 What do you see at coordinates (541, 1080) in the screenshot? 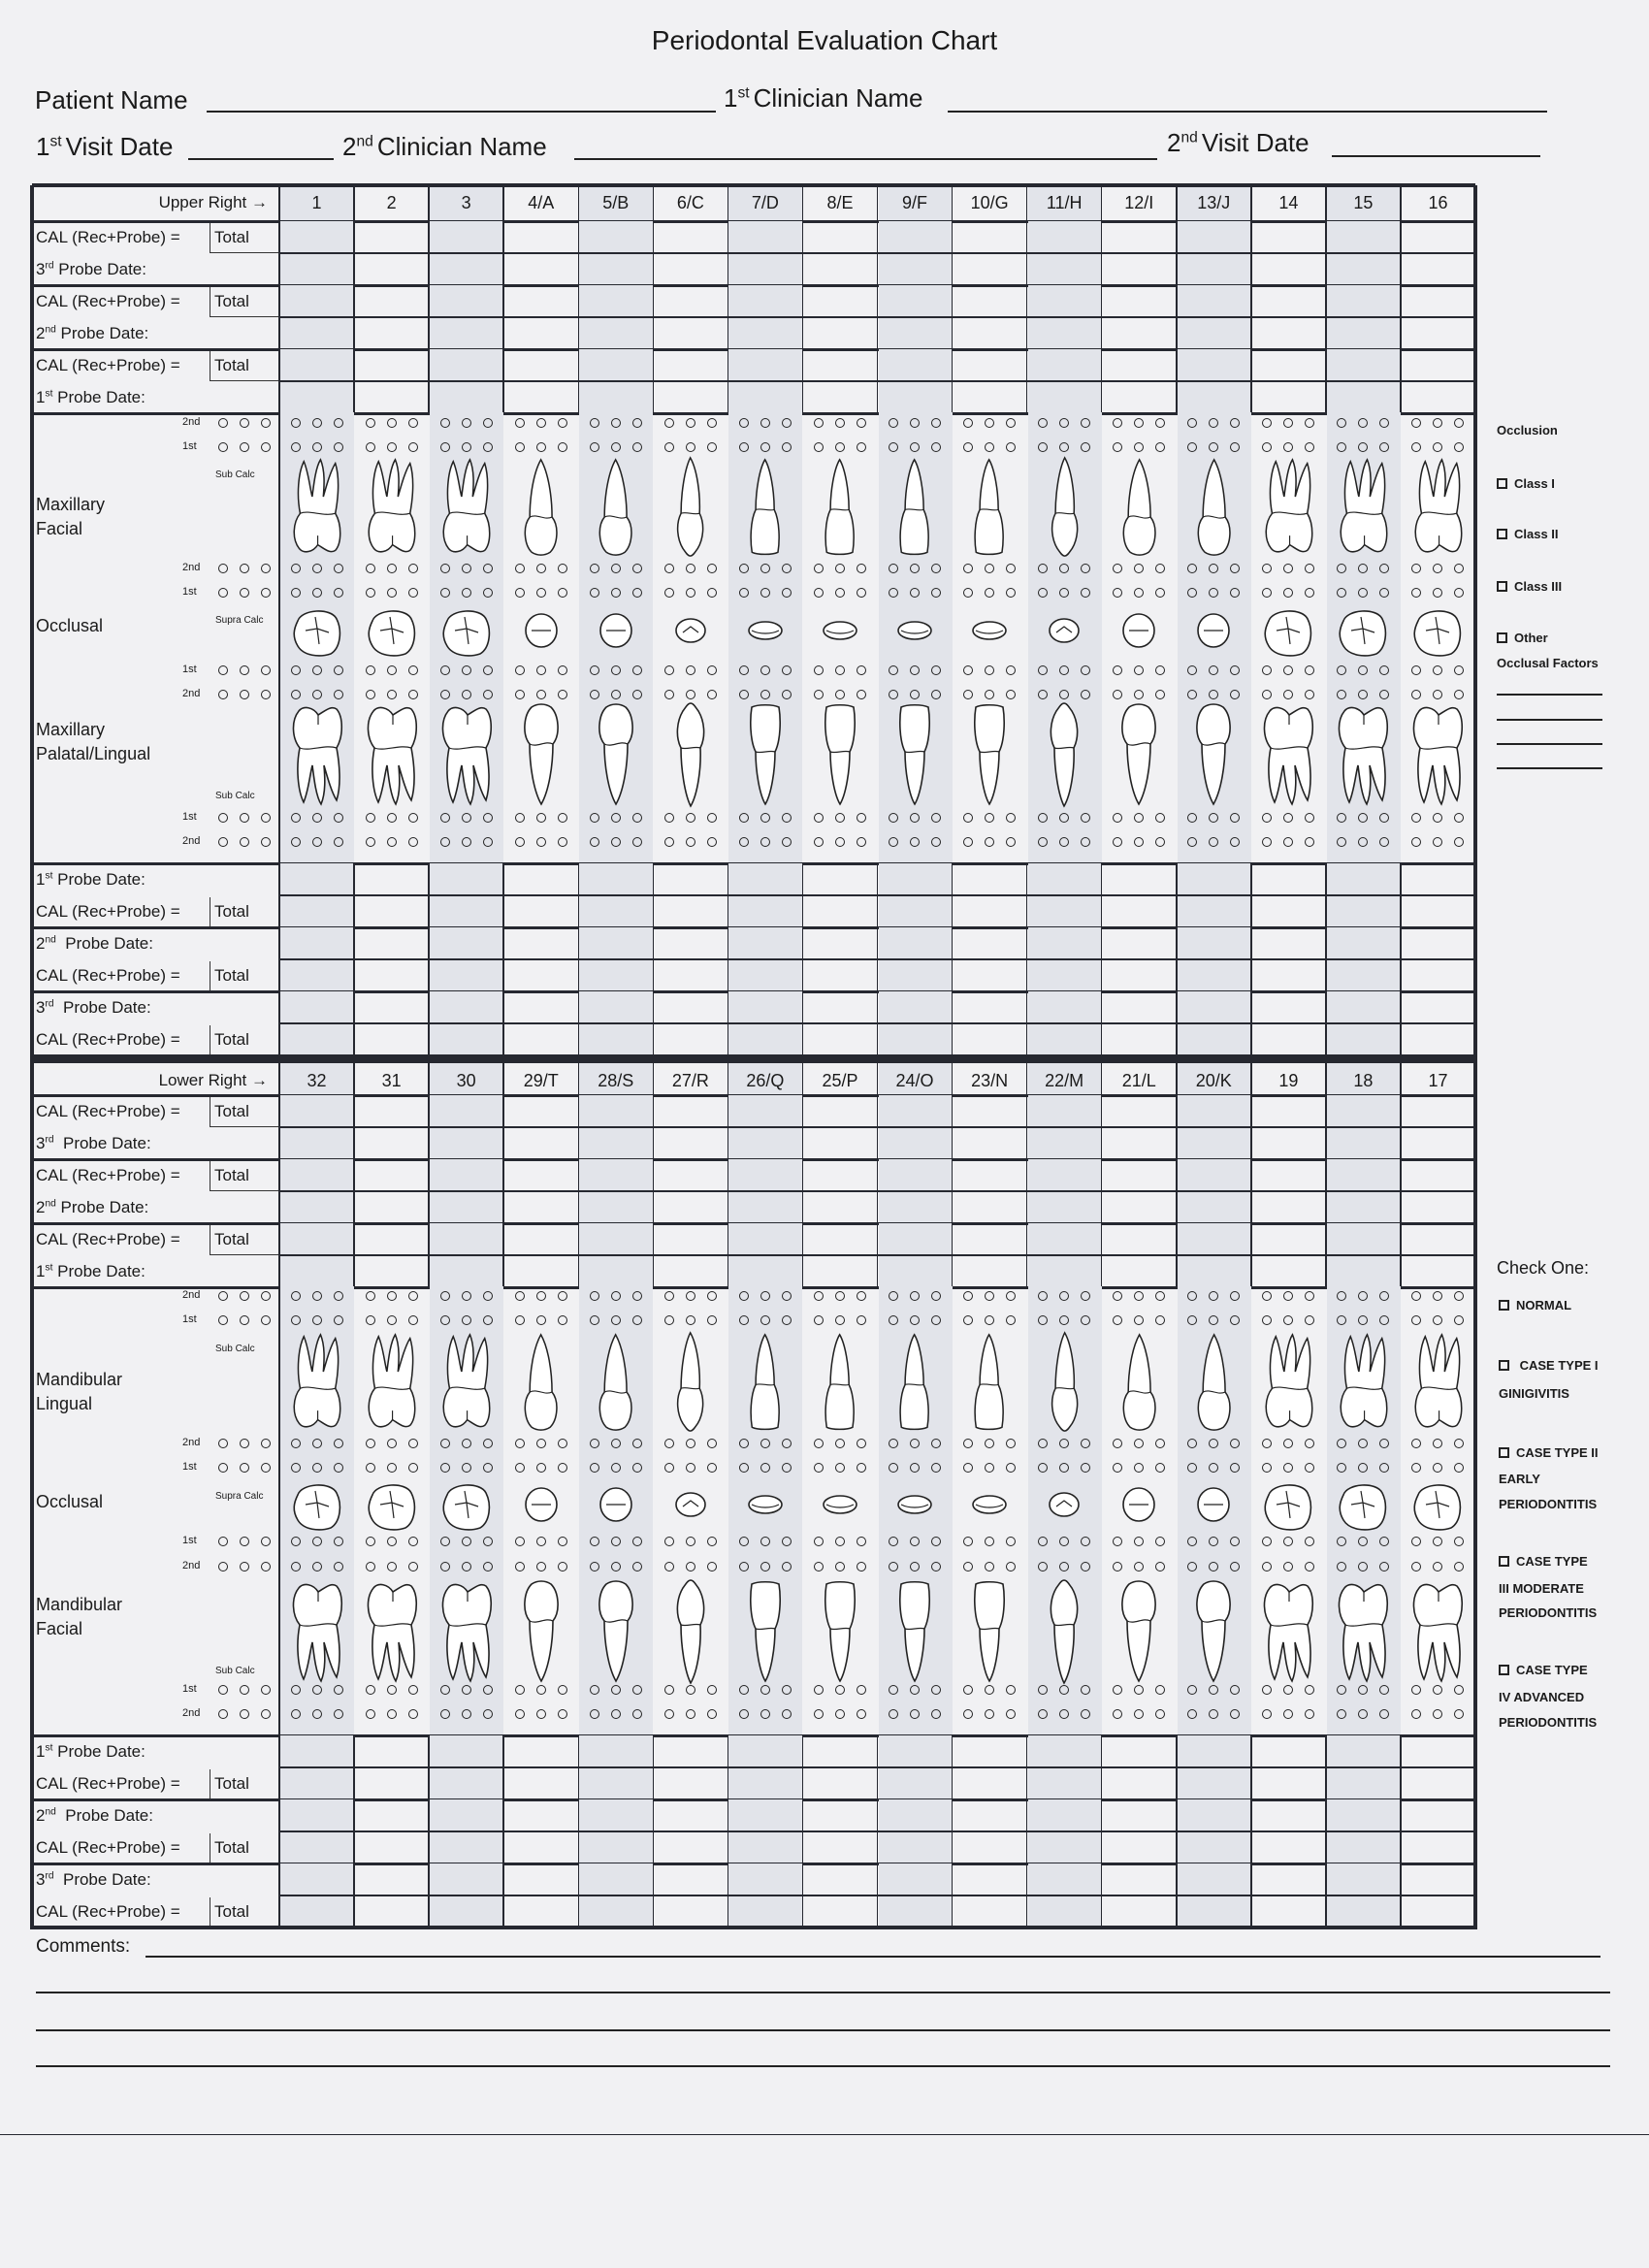
I see `tooth-number-29-T: 29/T` at bounding box center [541, 1080].